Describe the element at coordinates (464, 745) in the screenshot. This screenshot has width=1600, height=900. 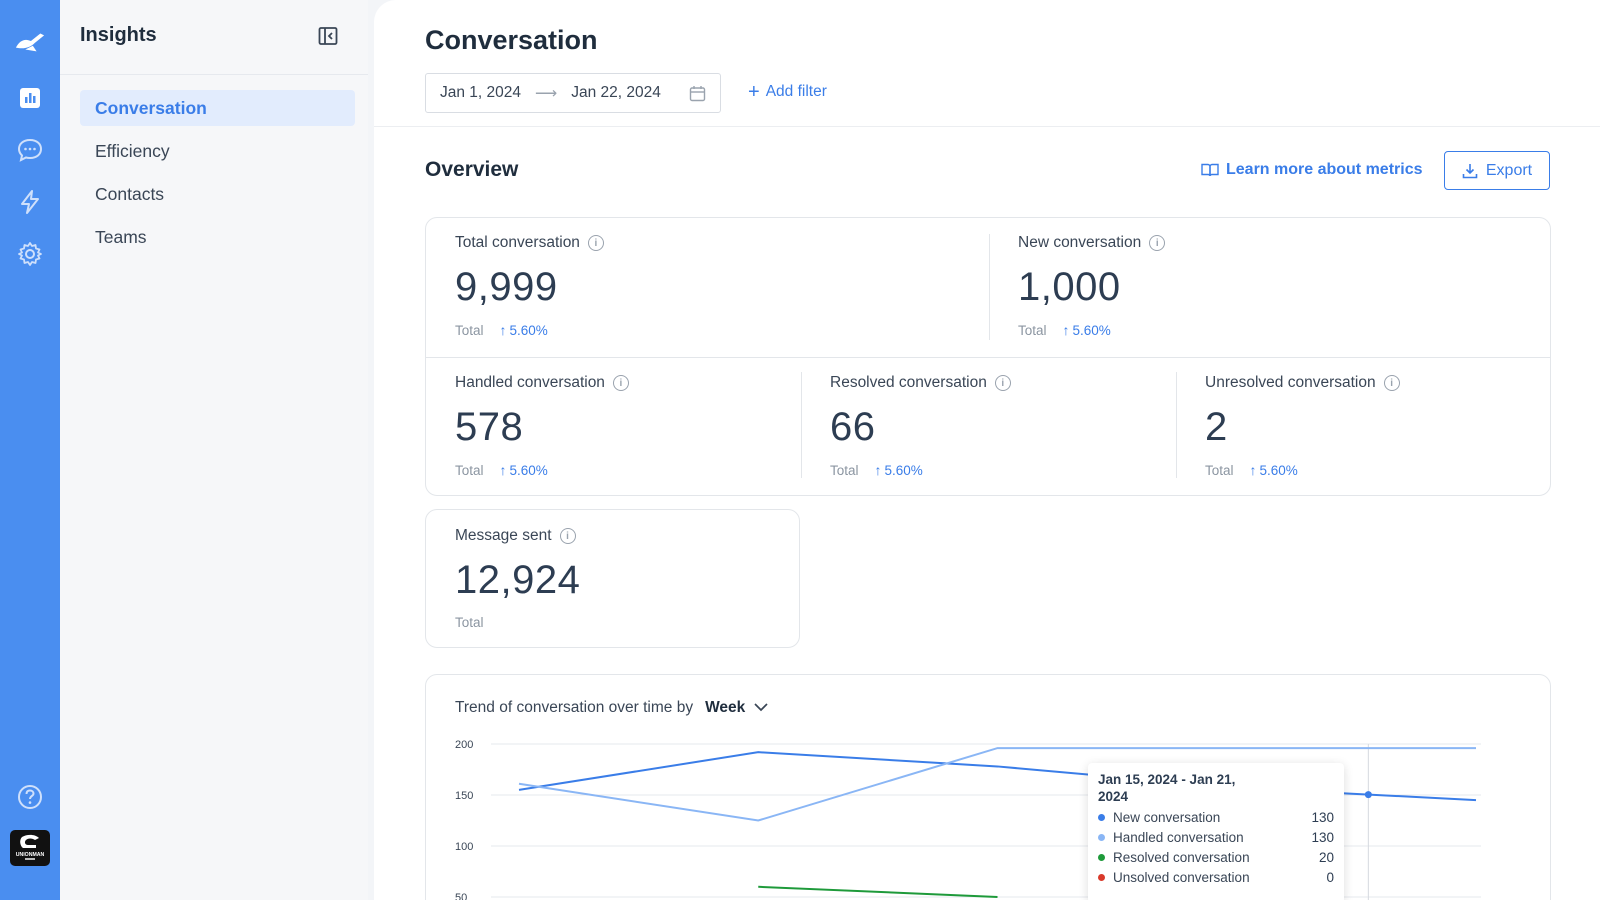
I see `y-tick-label: 200` at that location.